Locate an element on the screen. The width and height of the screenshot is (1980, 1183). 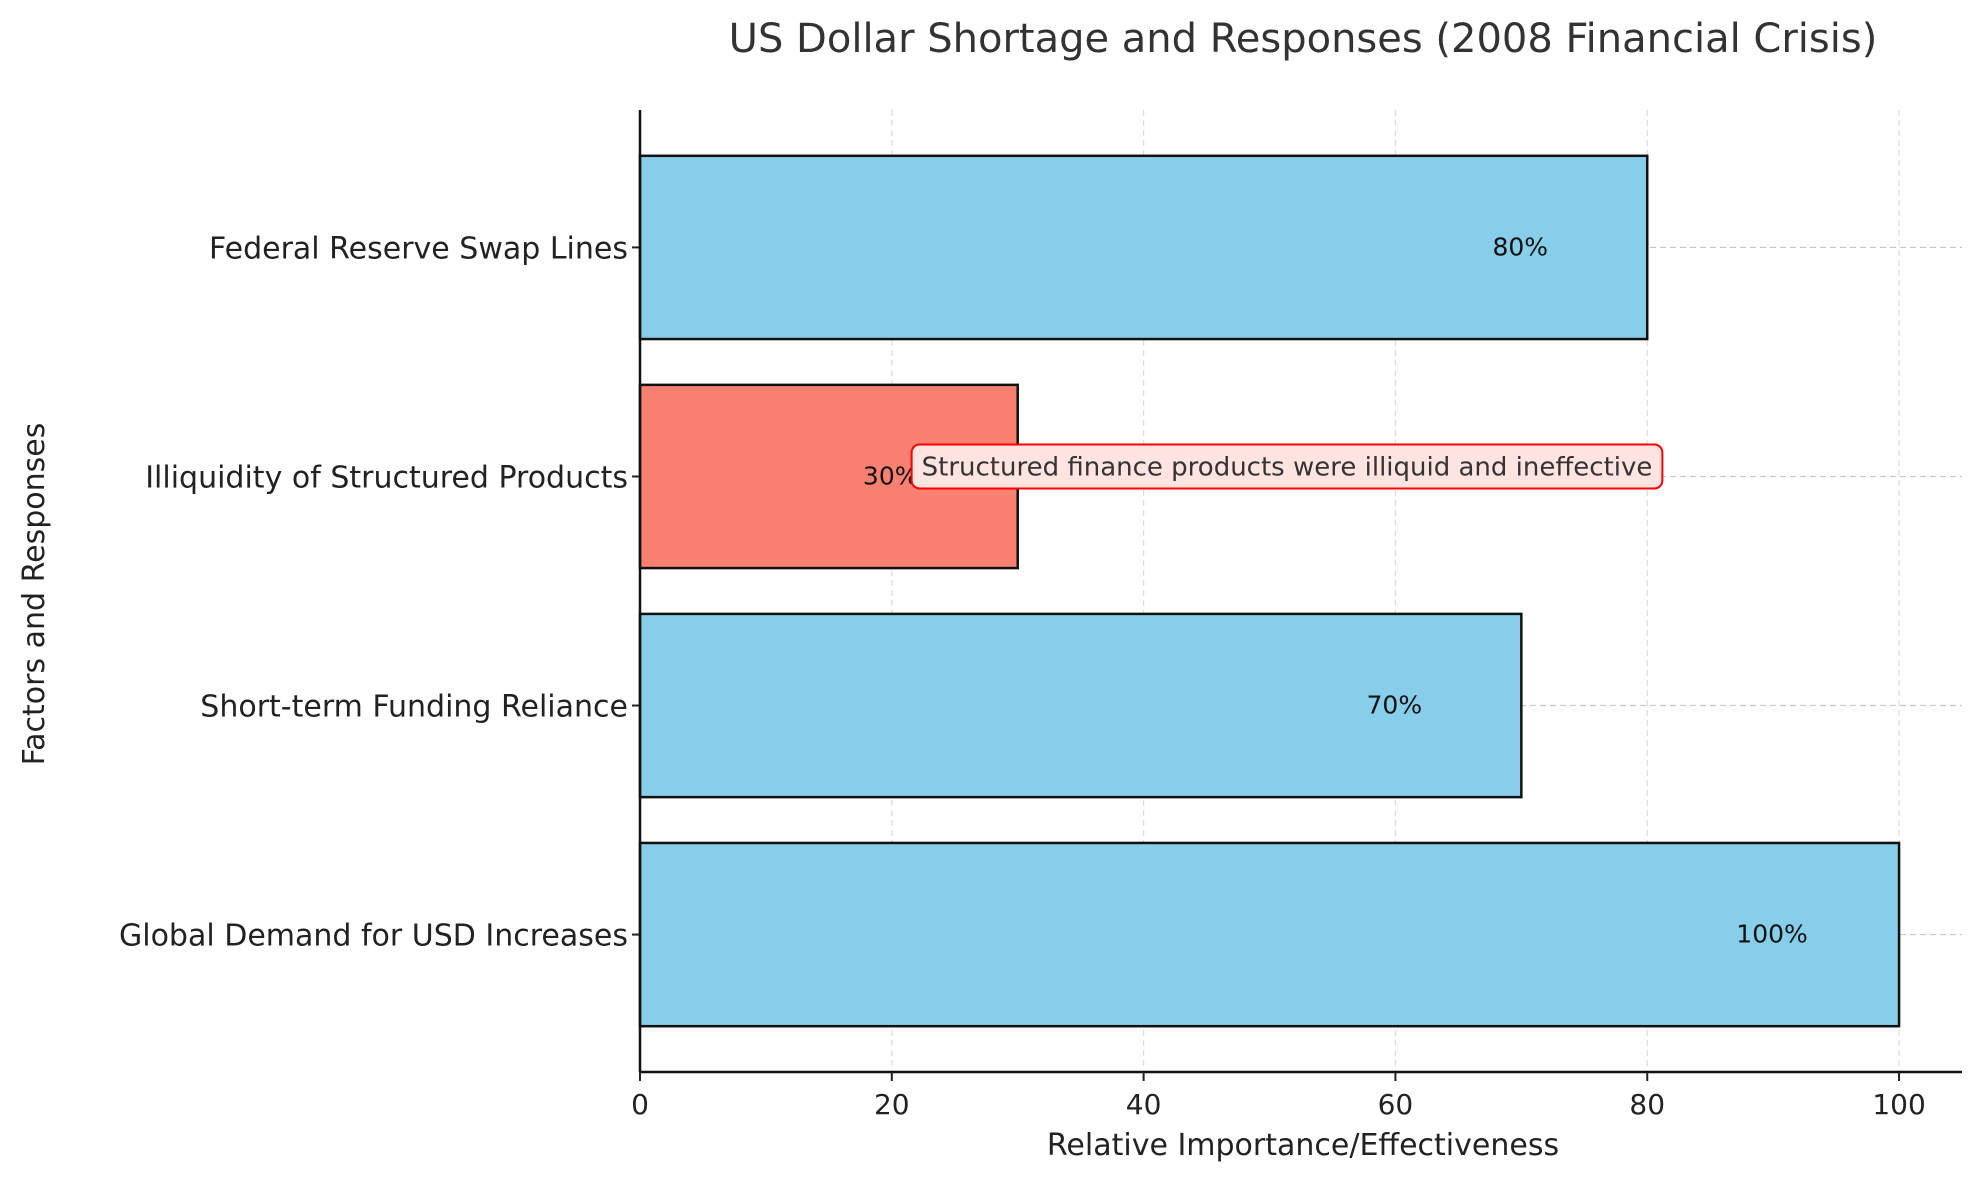
y-axis-label: Factors and Responses is located at coordinates (34, 594).